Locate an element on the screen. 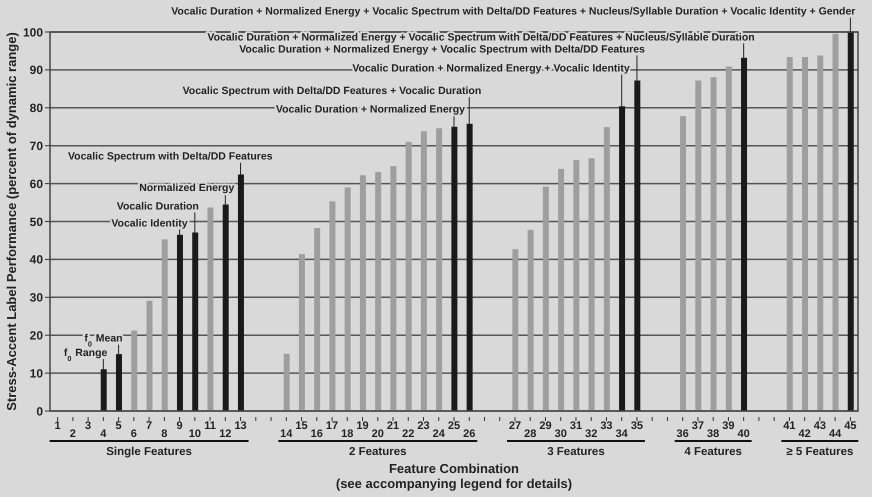 The width and height of the screenshot is (872, 497). x-tick-label: 40 is located at coordinates (744, 434).